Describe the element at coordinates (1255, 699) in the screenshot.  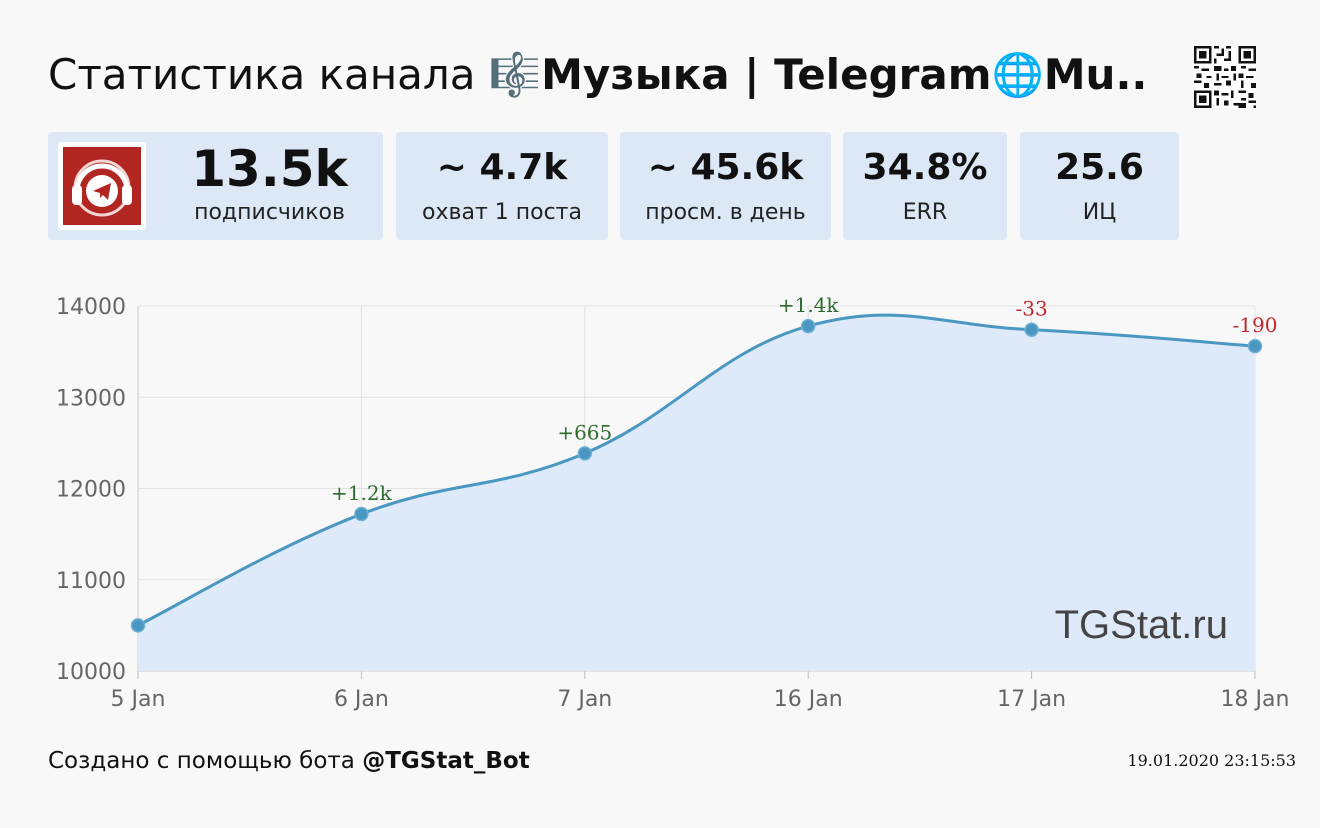
I see `x-tick-label: 18 Jan` at that location.